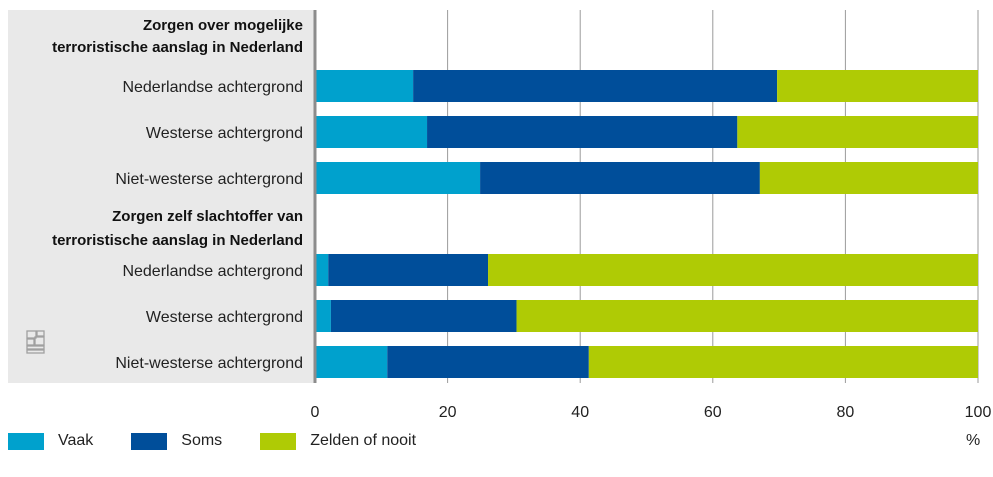 The height and width of the screenshot is (477, 993). I want to click on group-title-2-line-1: Zorgen zelf slachtoffer van, so click(207, 216).